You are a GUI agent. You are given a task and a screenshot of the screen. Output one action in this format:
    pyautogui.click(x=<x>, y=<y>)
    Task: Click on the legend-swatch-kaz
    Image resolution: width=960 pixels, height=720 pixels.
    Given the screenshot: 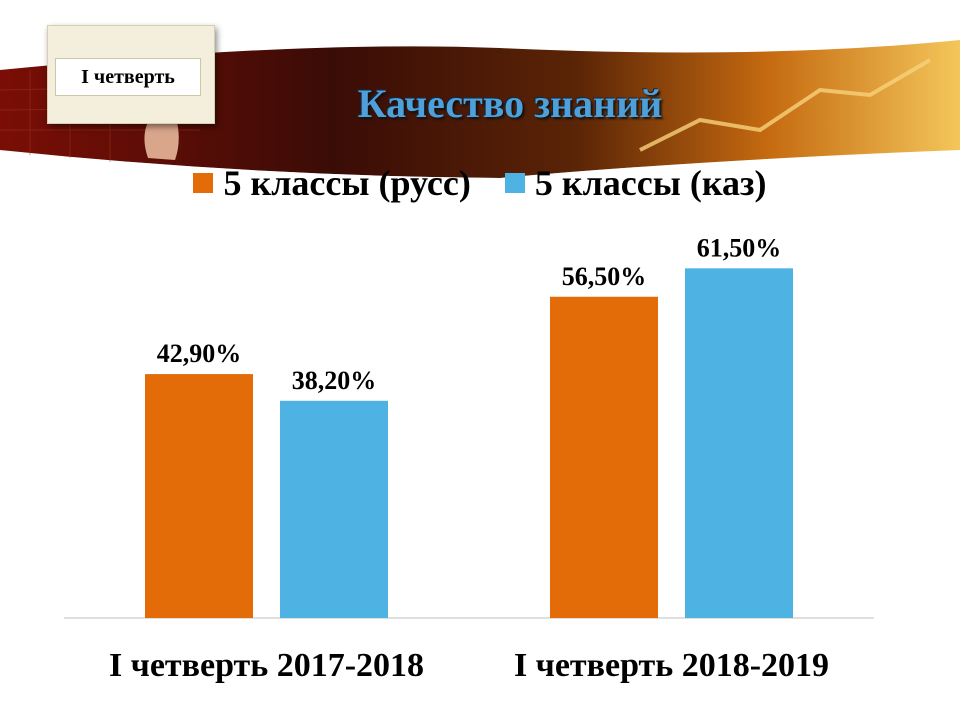 What is the action you would take?
    pyautogui.click(x=514, y=183)
    